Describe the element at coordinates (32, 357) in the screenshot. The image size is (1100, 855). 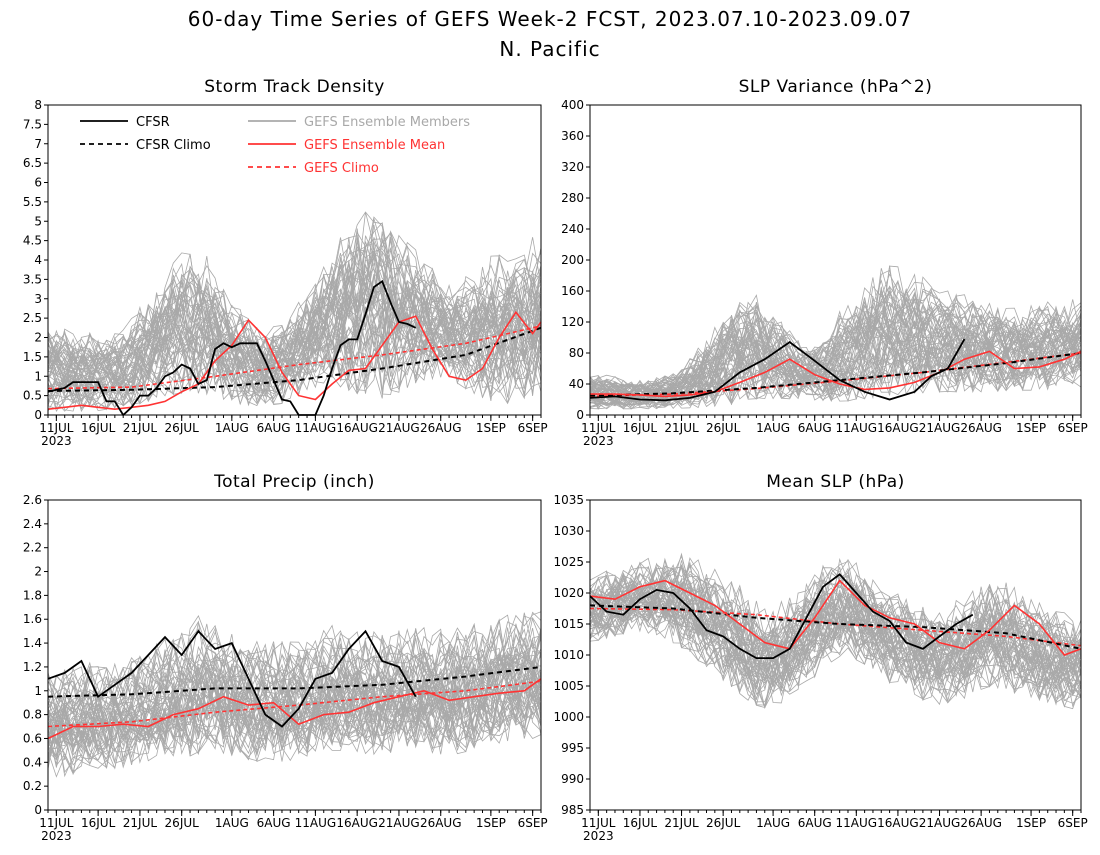
I see `y-tick-label: 1.5` at that location.